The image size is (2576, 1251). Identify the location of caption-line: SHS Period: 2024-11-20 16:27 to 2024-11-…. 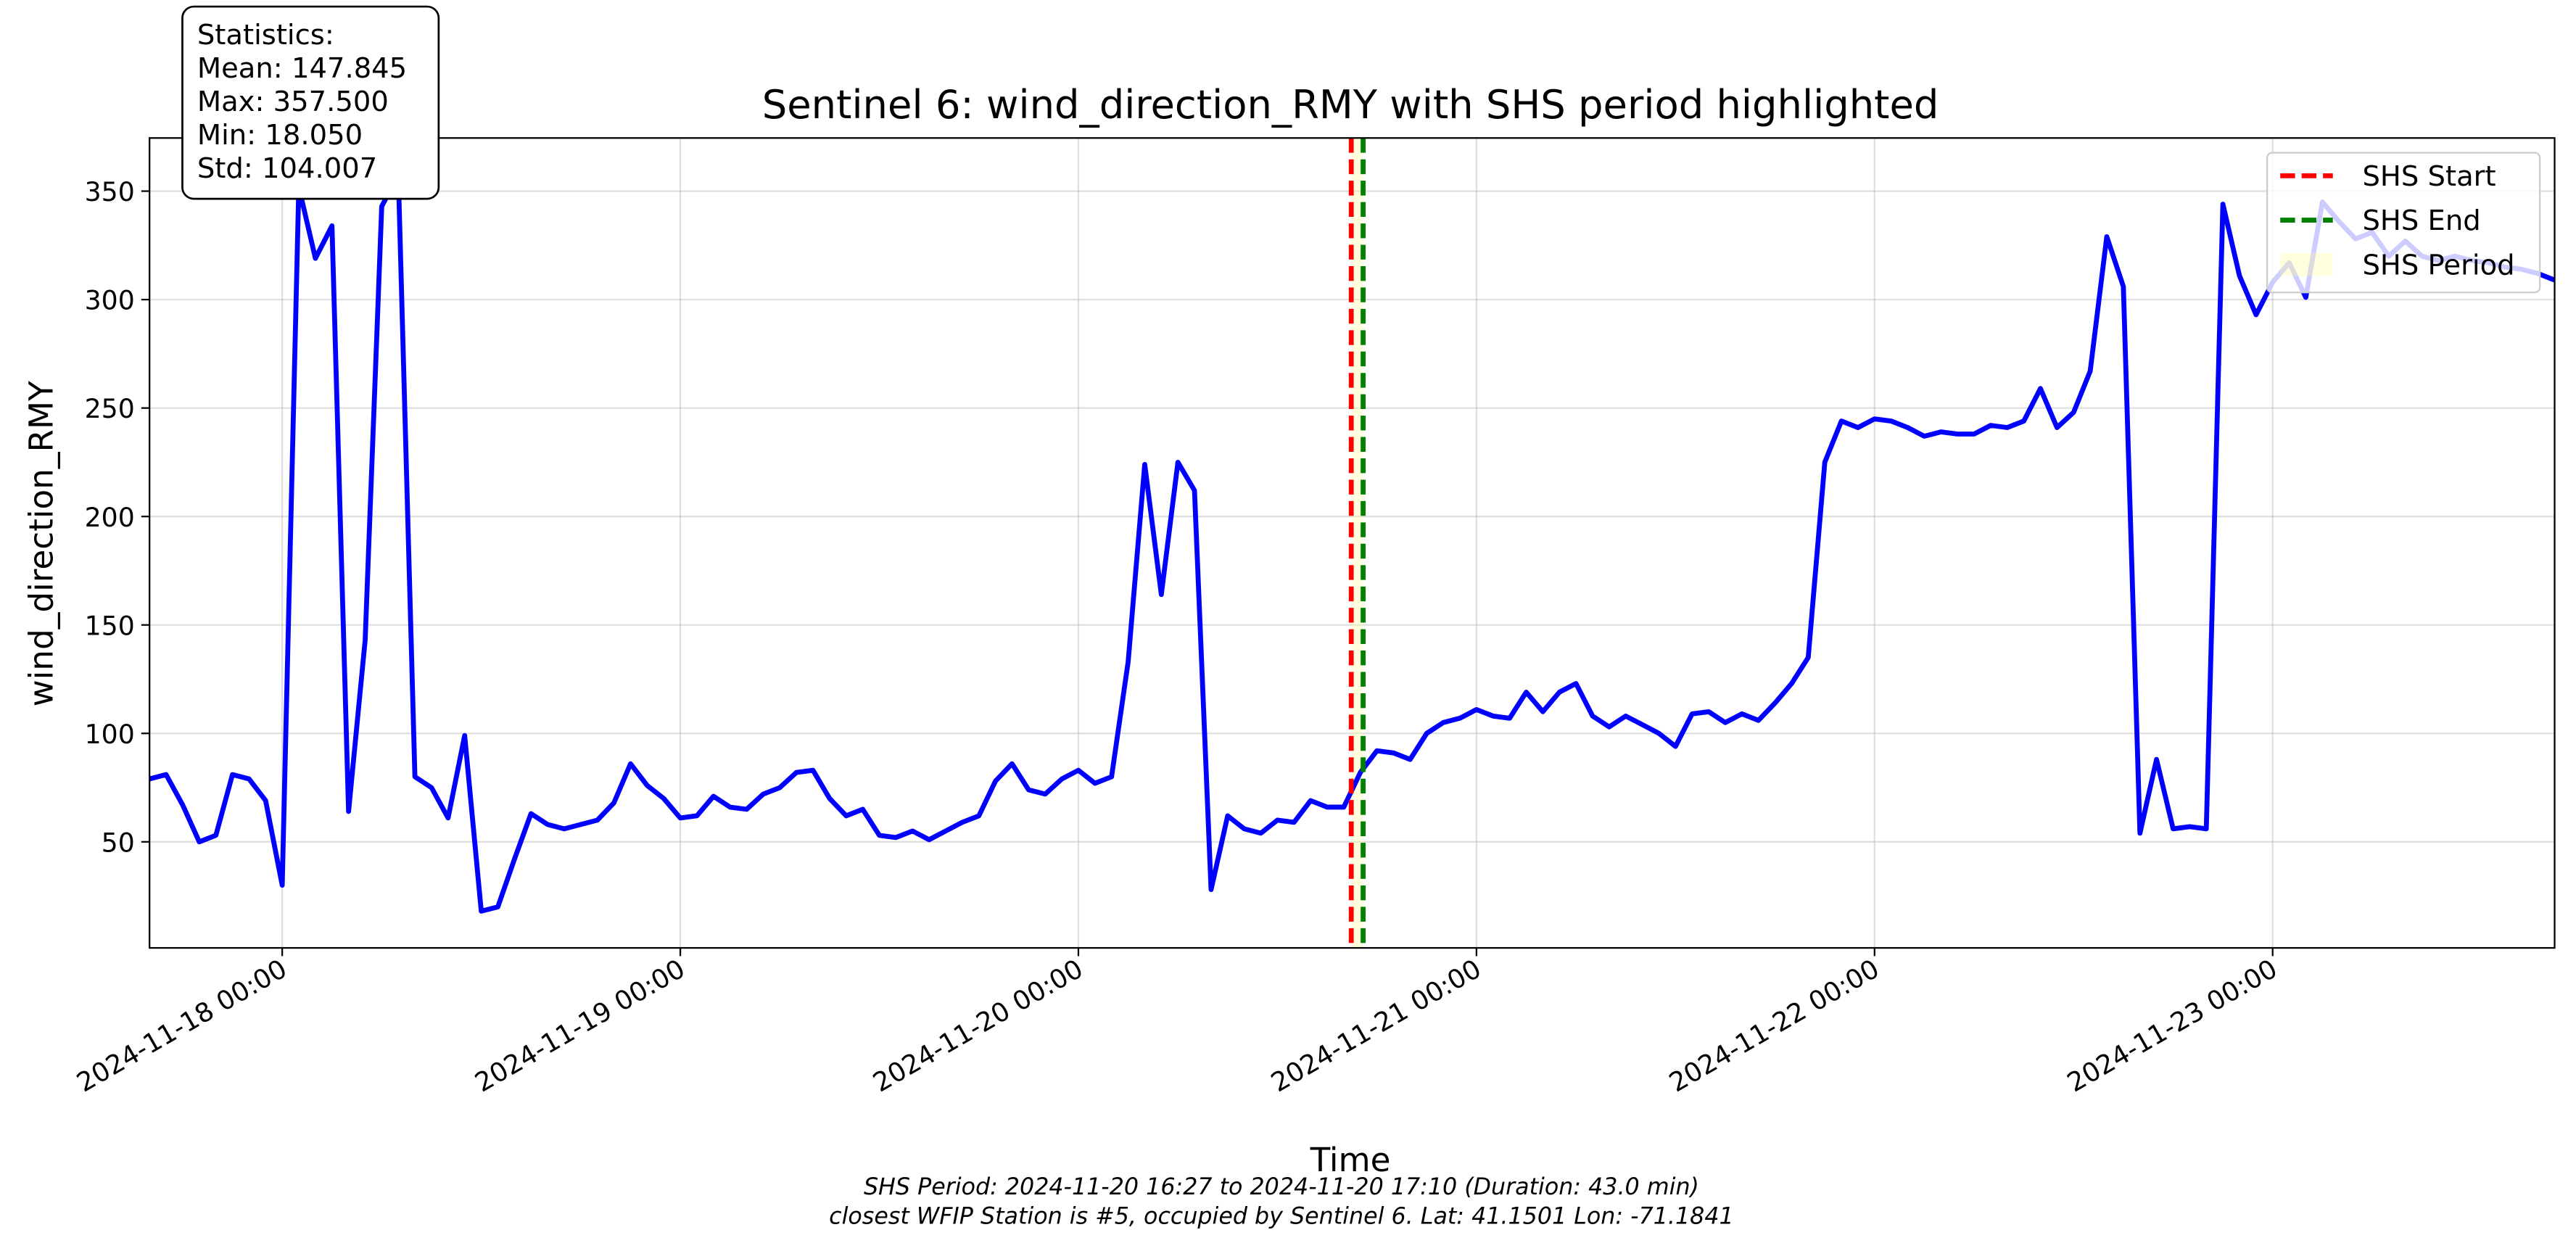
(1281, 1187).